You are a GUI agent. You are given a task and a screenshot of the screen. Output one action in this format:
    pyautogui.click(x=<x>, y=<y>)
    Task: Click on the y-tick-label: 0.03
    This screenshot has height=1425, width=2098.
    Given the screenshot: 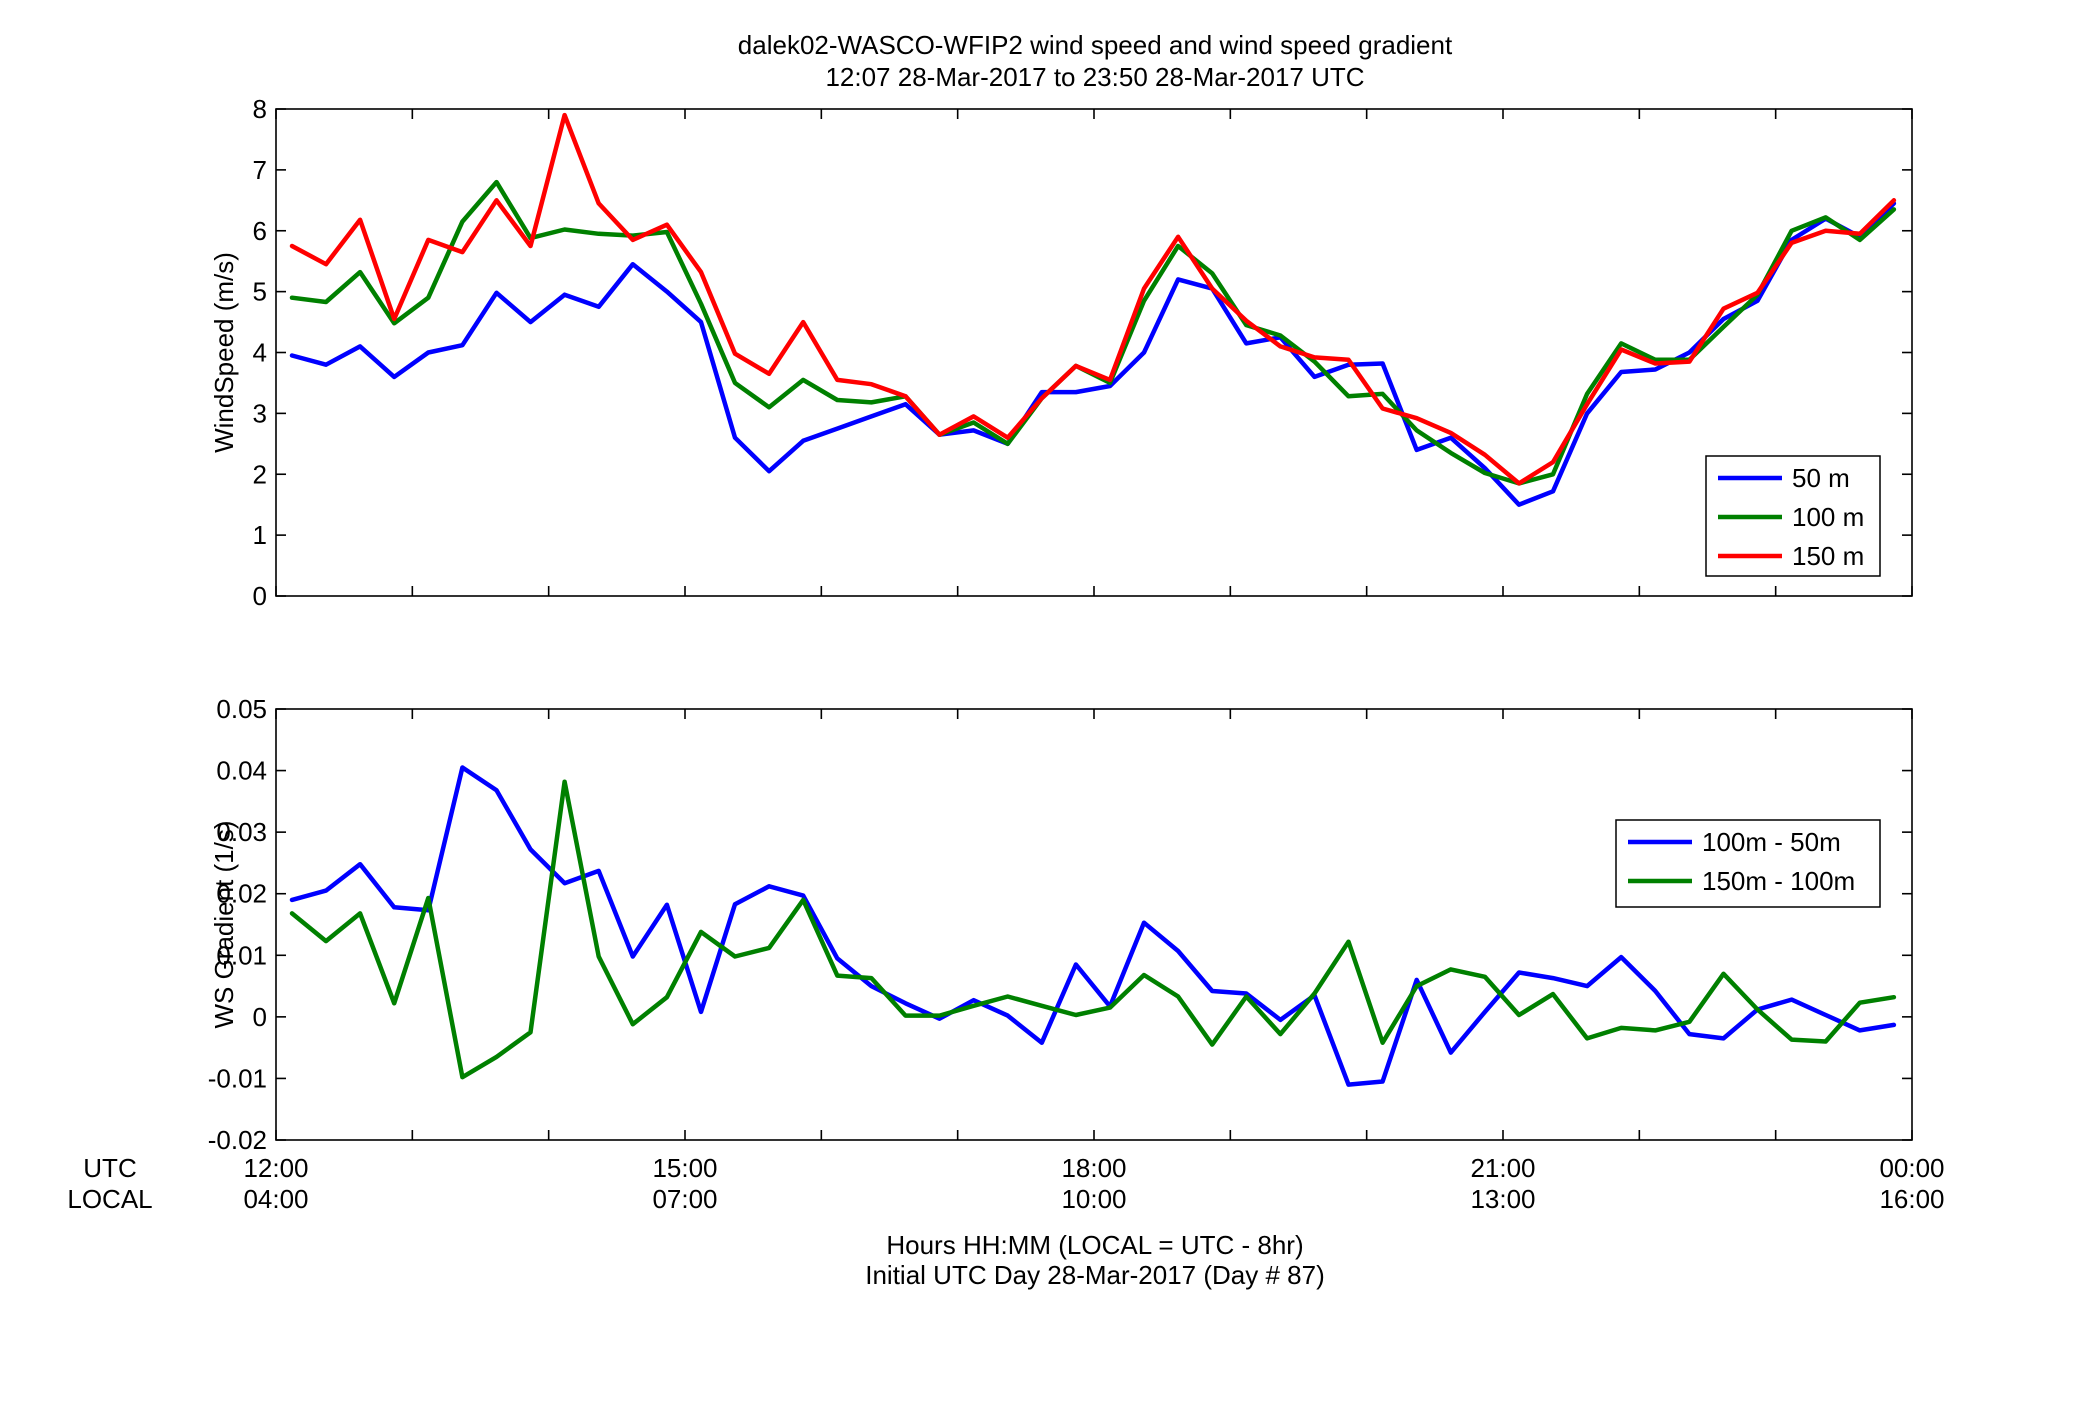 What is the action you would take?
    pyautogui.click(x=241, y=832)
    